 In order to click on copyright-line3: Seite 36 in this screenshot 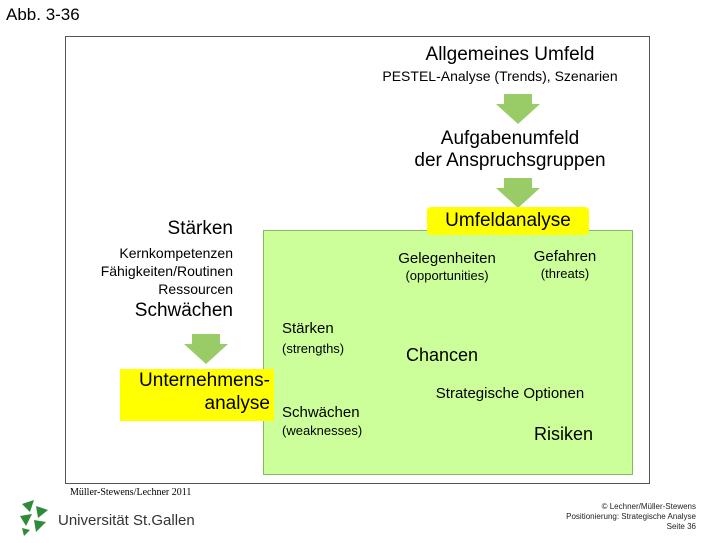, I will do `click(681, 526)`.